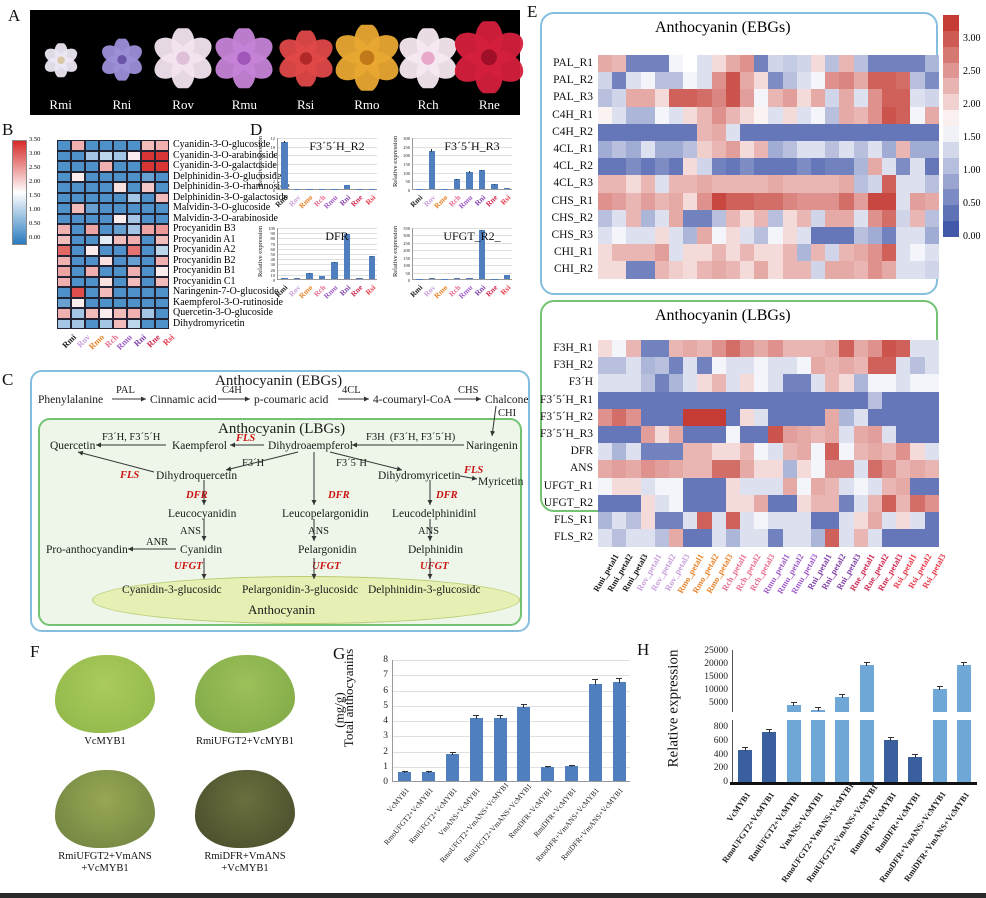  What do you see at coordinates (716, 689) in the screenshot?
I see `h-upper-ytick: 10000` at bounding box center [716, 689].